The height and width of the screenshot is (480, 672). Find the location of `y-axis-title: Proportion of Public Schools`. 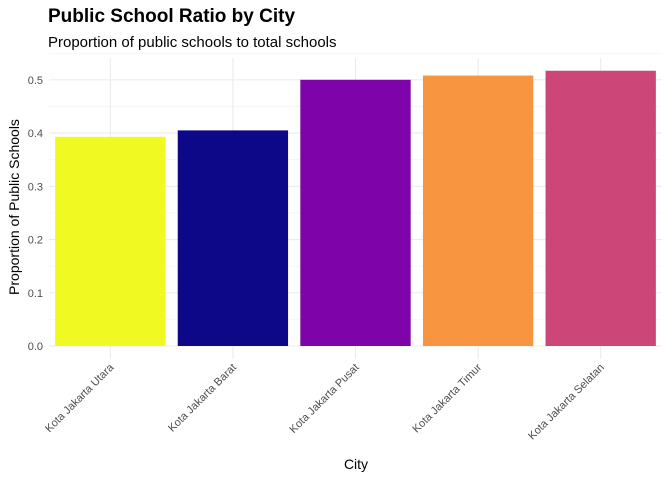

y-axis-title: Proportion of Public Schools is located at coordinates (14, 207).